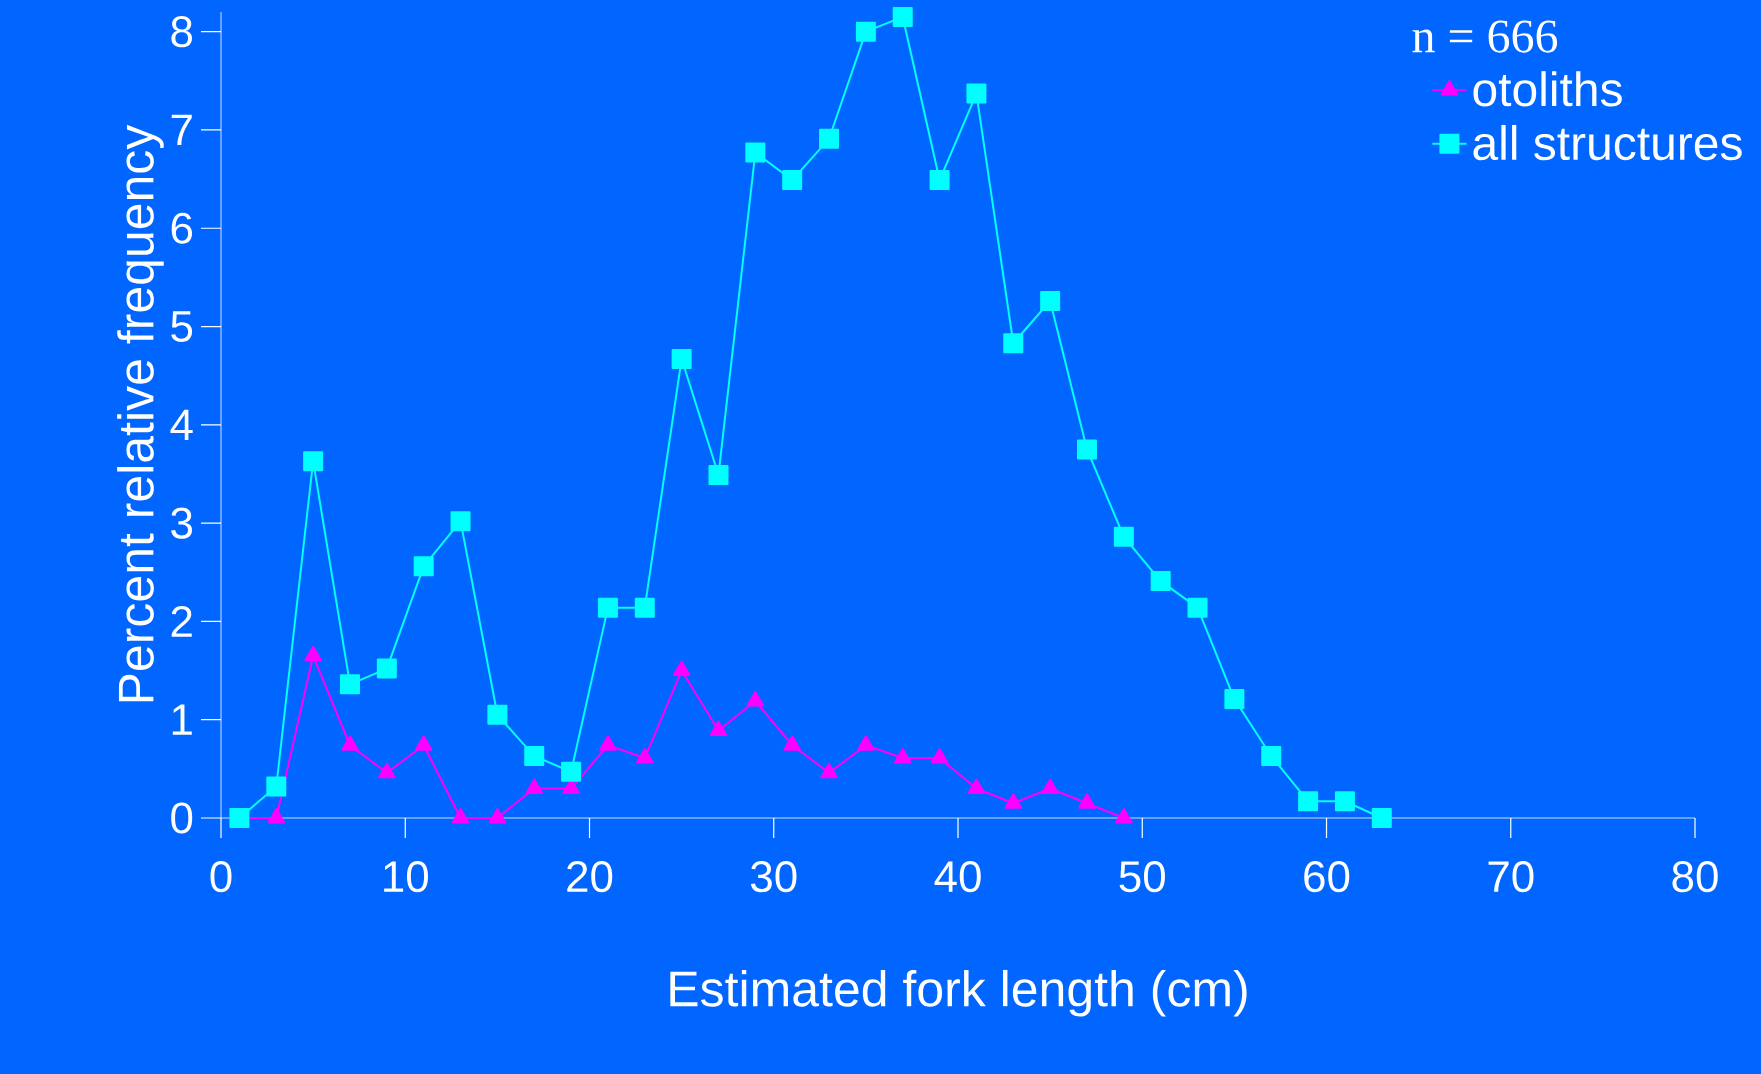  Describe the element at coordinates (181, 130) in the screenshot. I see `y-tick-label: 7` at that location.